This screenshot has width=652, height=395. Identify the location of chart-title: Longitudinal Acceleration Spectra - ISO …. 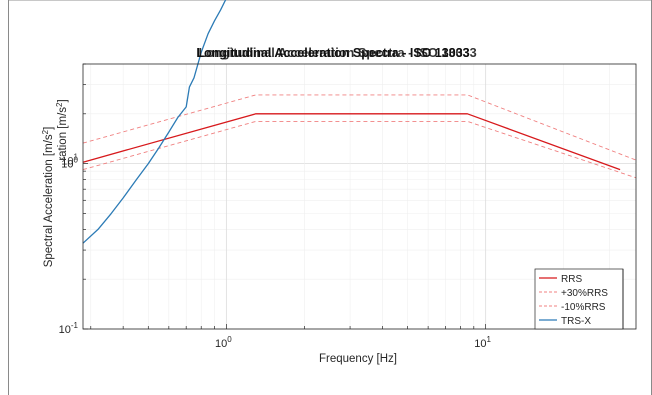
(332, 53).